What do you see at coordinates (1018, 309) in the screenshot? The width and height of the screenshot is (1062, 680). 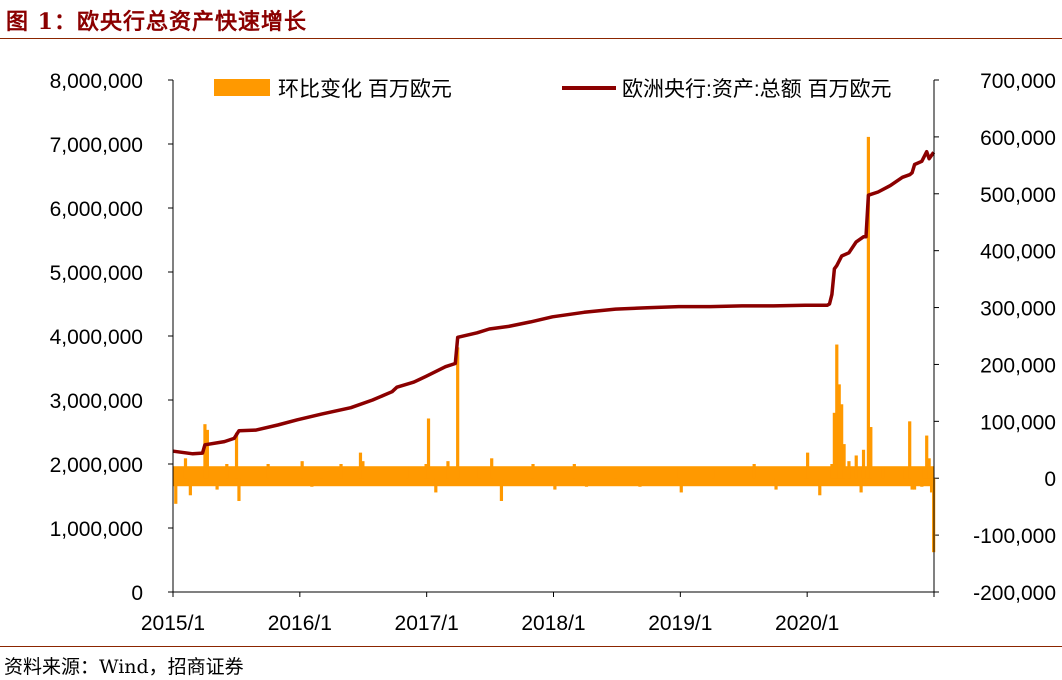 I see `right-tick-label: 300,000` at bounding box center [1018, 309].